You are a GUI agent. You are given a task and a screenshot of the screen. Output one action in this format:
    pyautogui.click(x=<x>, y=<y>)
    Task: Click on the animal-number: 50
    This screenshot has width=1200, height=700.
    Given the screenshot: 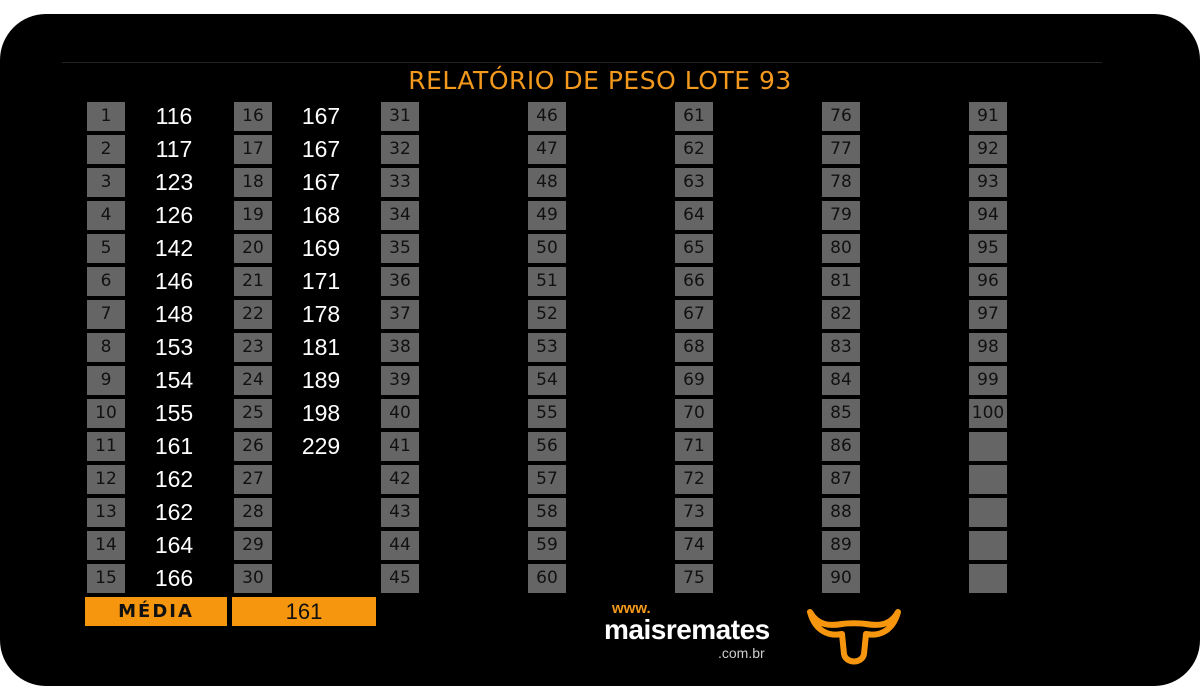 What is the action you would take?
    pyautogui.click(x=547, y=248)
    